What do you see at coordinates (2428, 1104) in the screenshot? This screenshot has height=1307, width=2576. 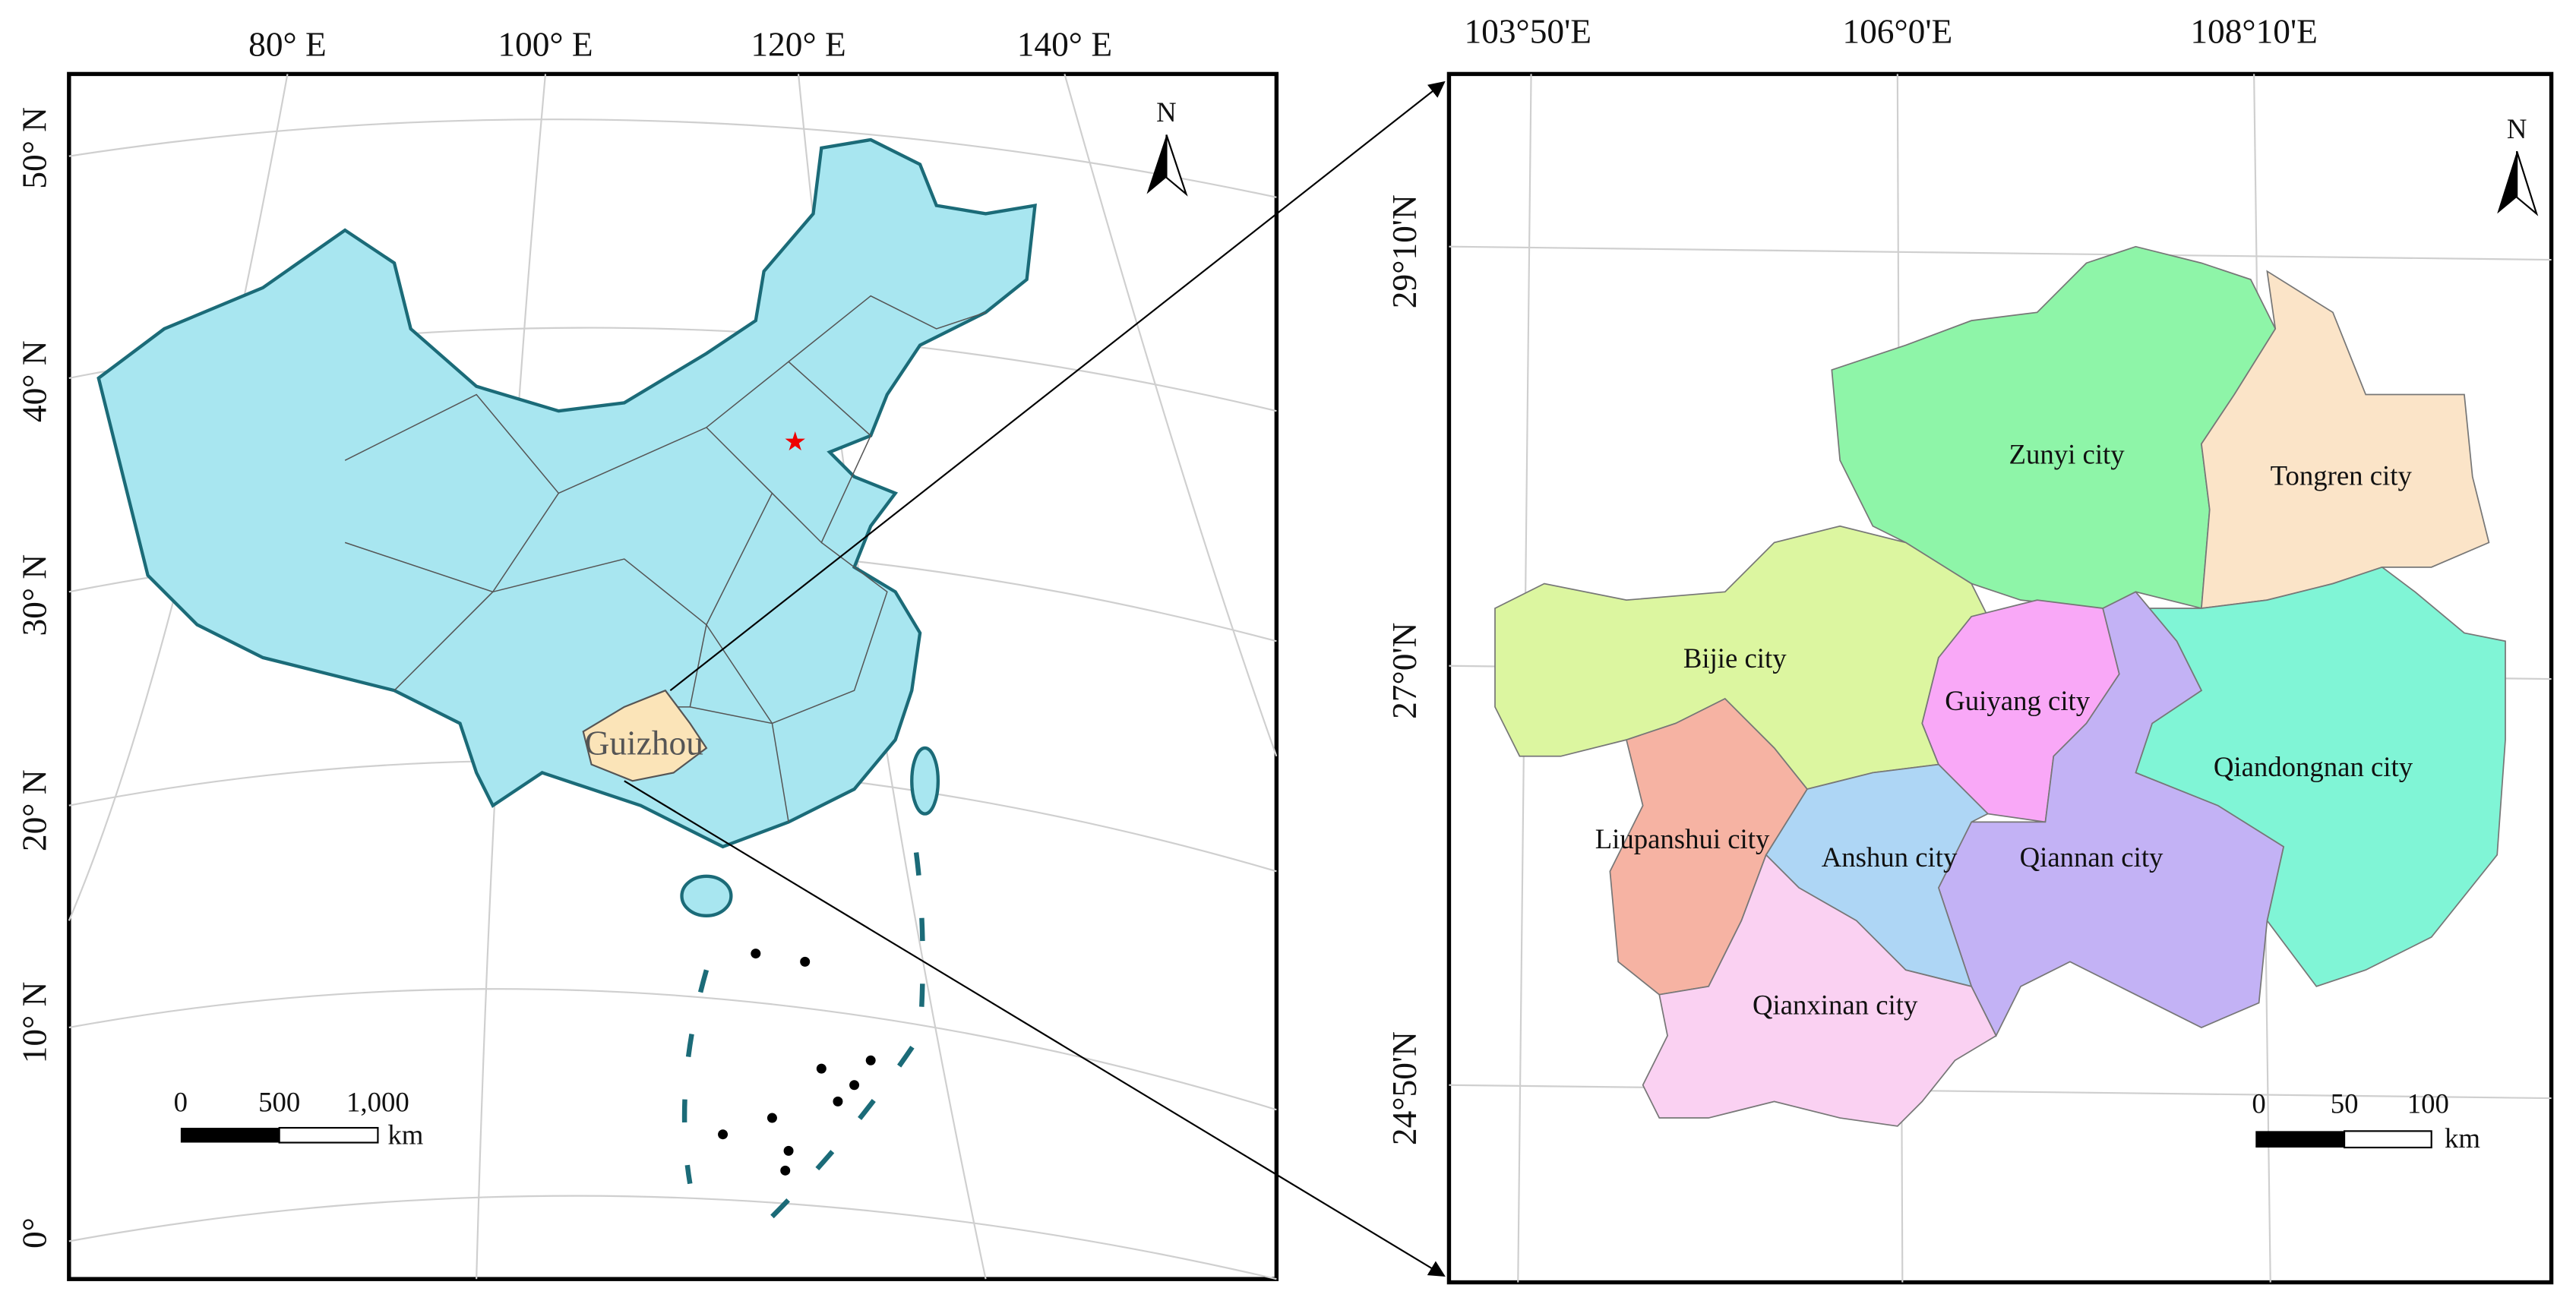 I see `scale-label: 100` at bounding box center [2428, 1104].